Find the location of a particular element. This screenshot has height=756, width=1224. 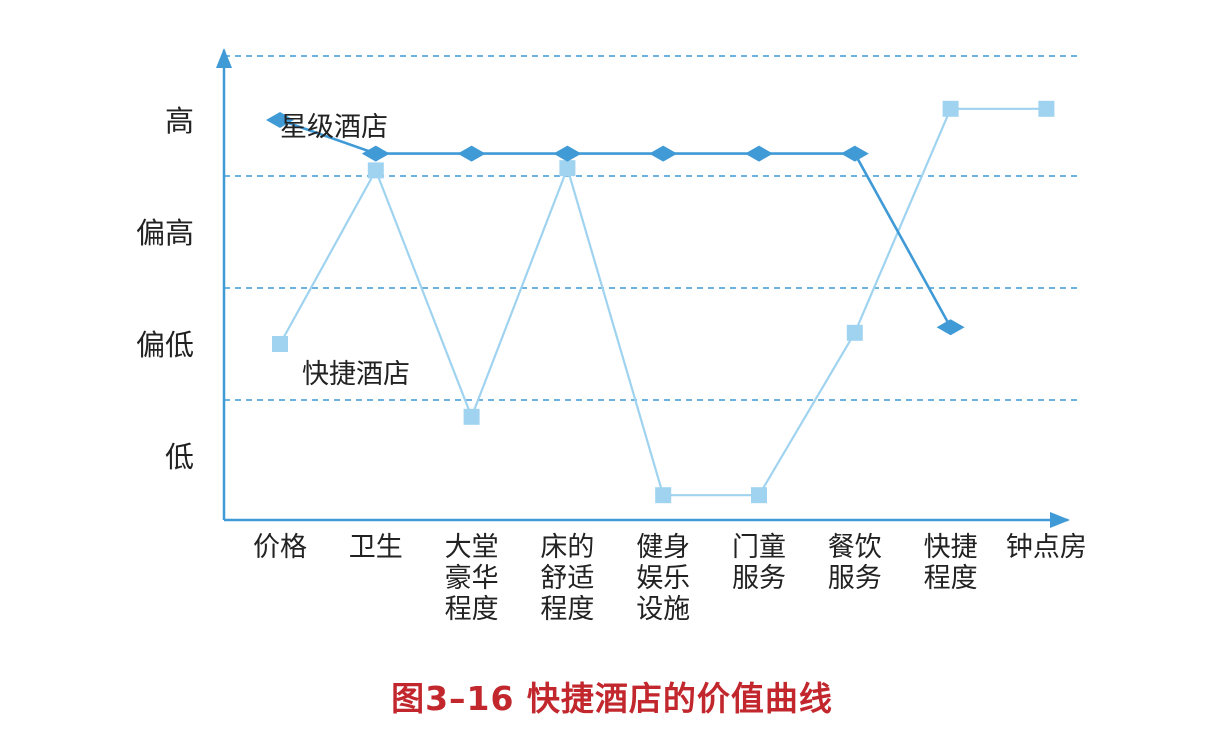

x-tick-label: 餐饮 is located at coordinates (855, 547).